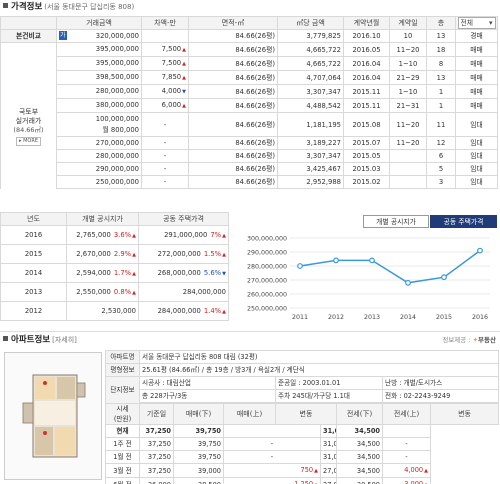  I want to click on floor-plan-image, so click(53, 416).